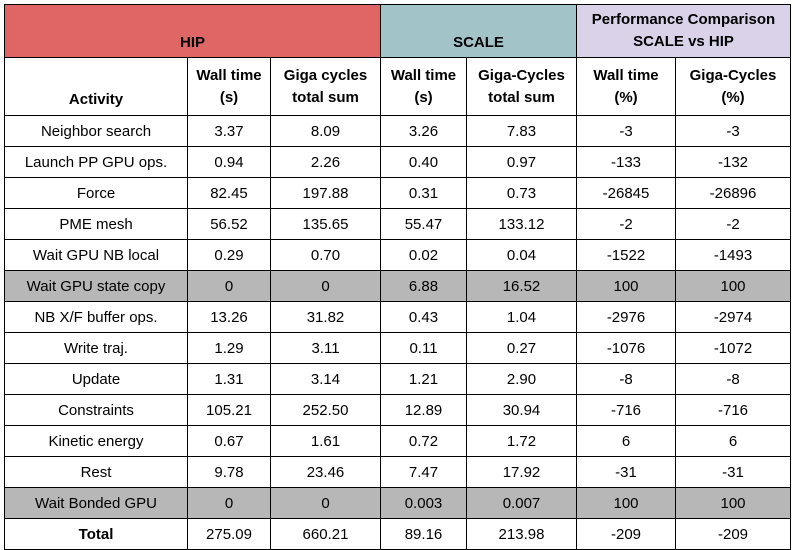  I want to click on scale-giga-cell: 1.72, so click(521, 441).